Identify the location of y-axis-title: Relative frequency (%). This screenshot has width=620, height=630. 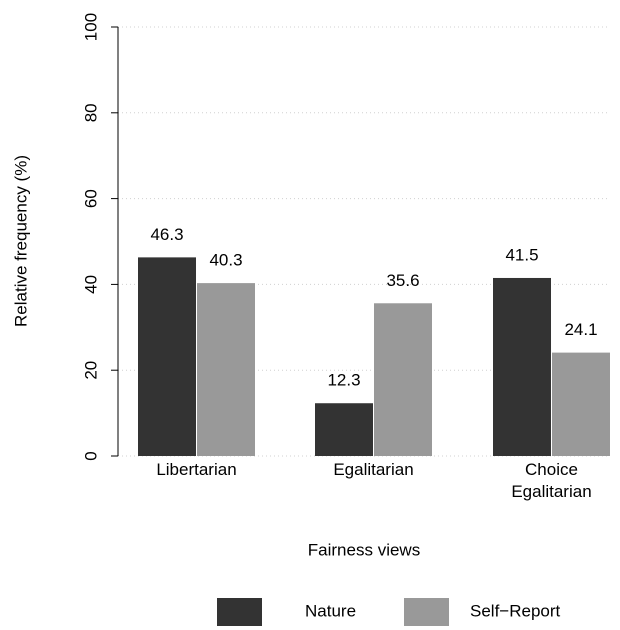
(20, 241).